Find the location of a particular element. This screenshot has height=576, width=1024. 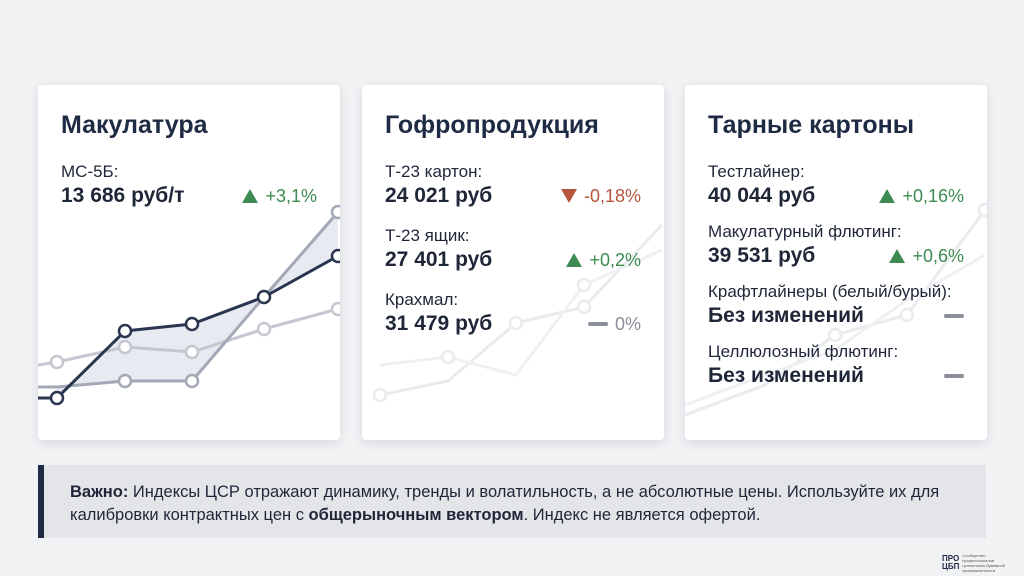

change-text: +3,1% is located at coordinates (291, 195).